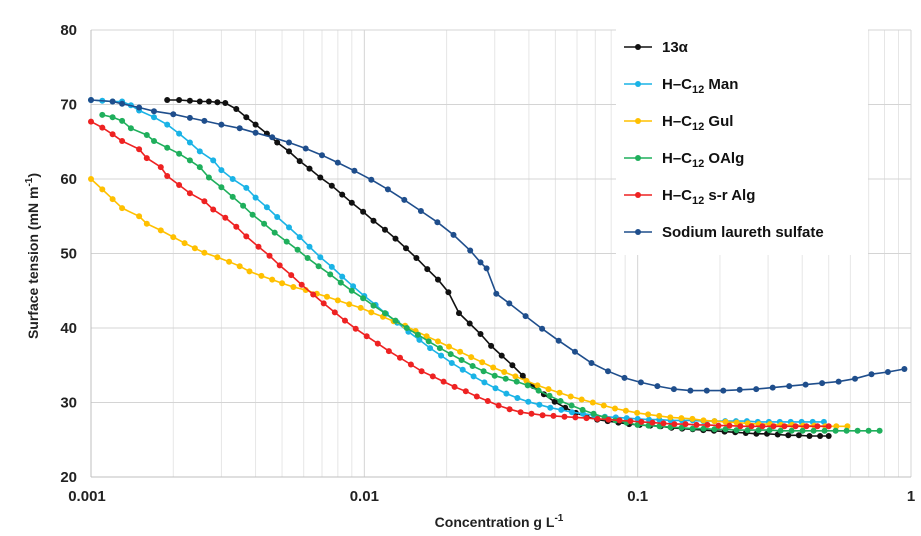  I want to click on x-tick-labels: 0.001 0.01 0.1 1, so click(491, 496).